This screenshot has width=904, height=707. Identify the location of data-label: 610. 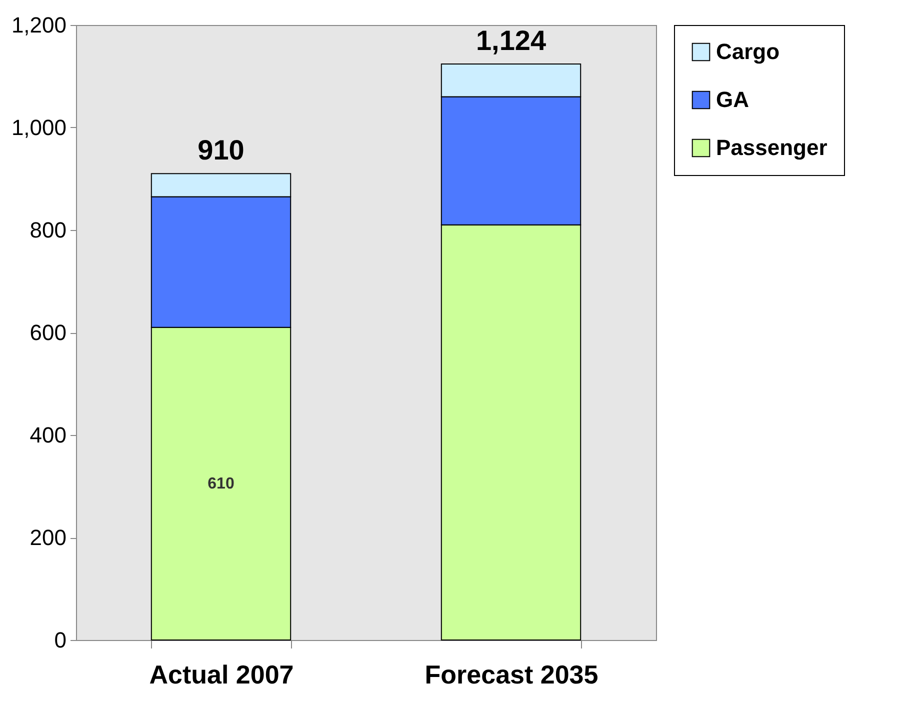
(221, 484).